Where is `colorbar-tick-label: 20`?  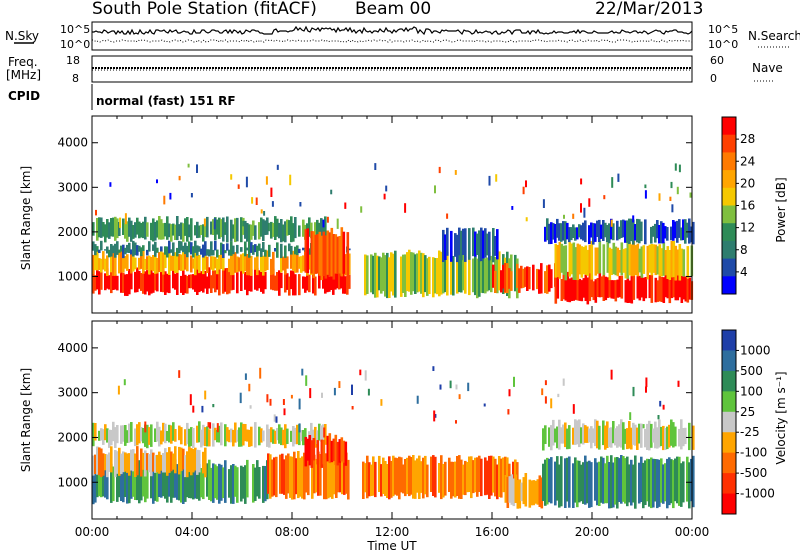
colorbar-tick-label: 20 is located at coordinates (747, 183).